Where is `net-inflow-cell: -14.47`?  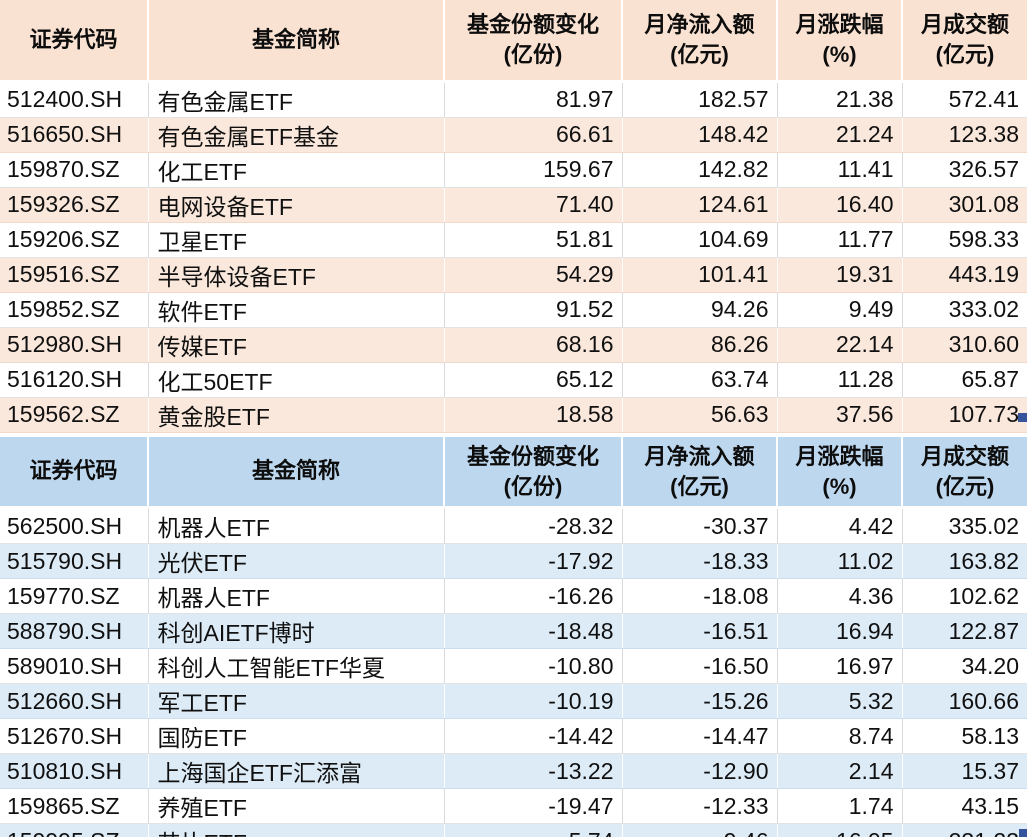 net-inflow-cell: -14.47 is located at coordinates (700, 736).